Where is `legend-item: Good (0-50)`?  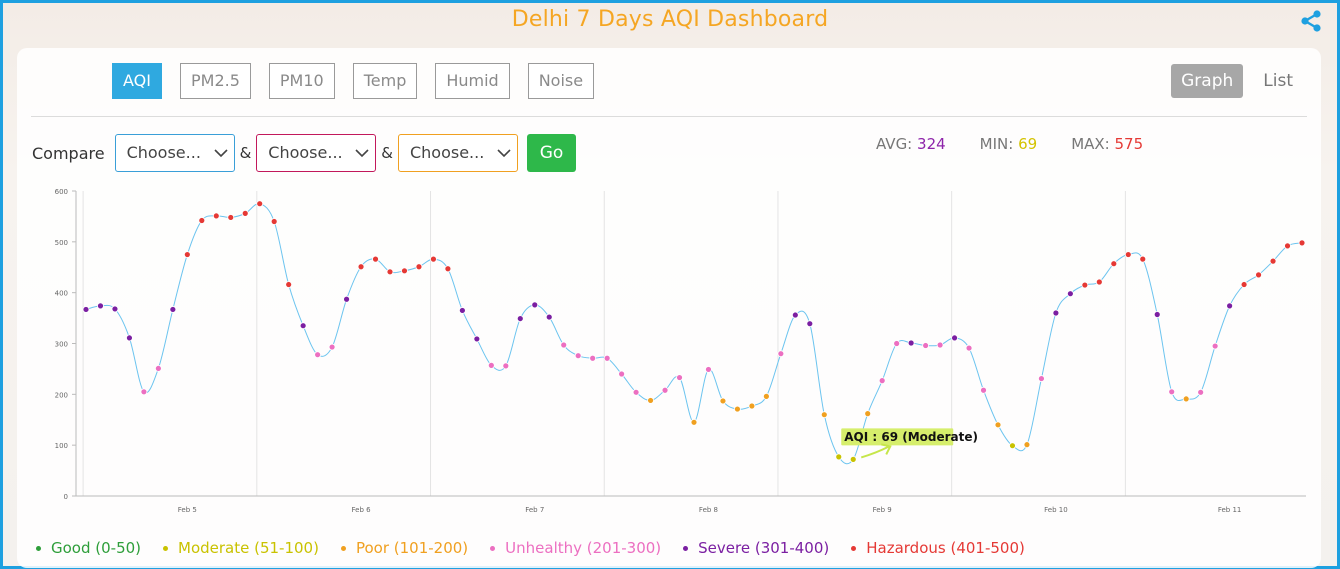
legend-item: Good (0-50) is located at coordinates (88, 548).